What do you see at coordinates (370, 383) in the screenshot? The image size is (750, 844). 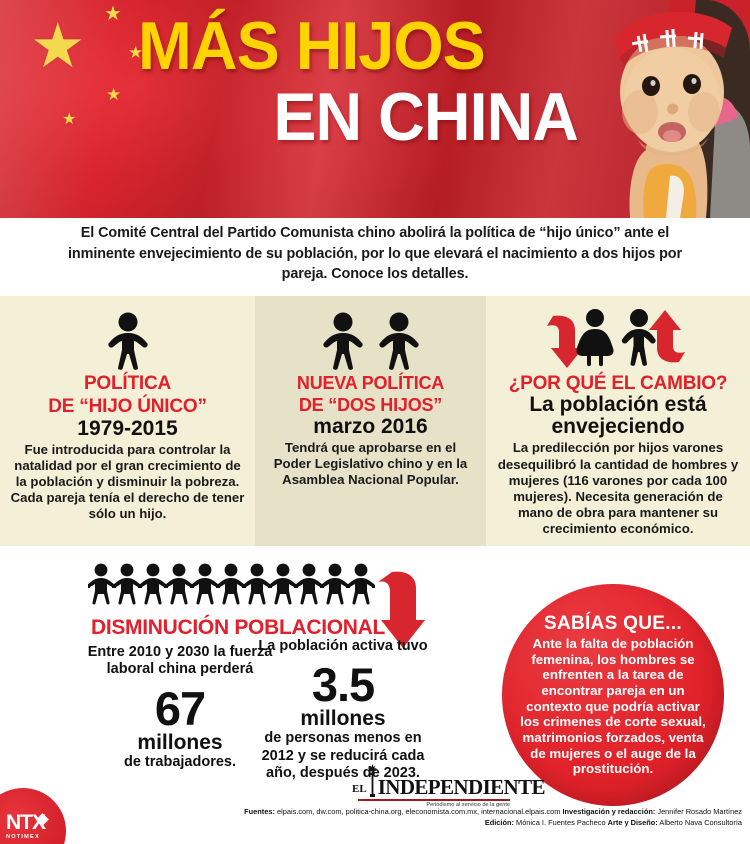 I see `panel-two-heading-line1: NUEVA POLÍTICA` at bounding box center [370, 383].